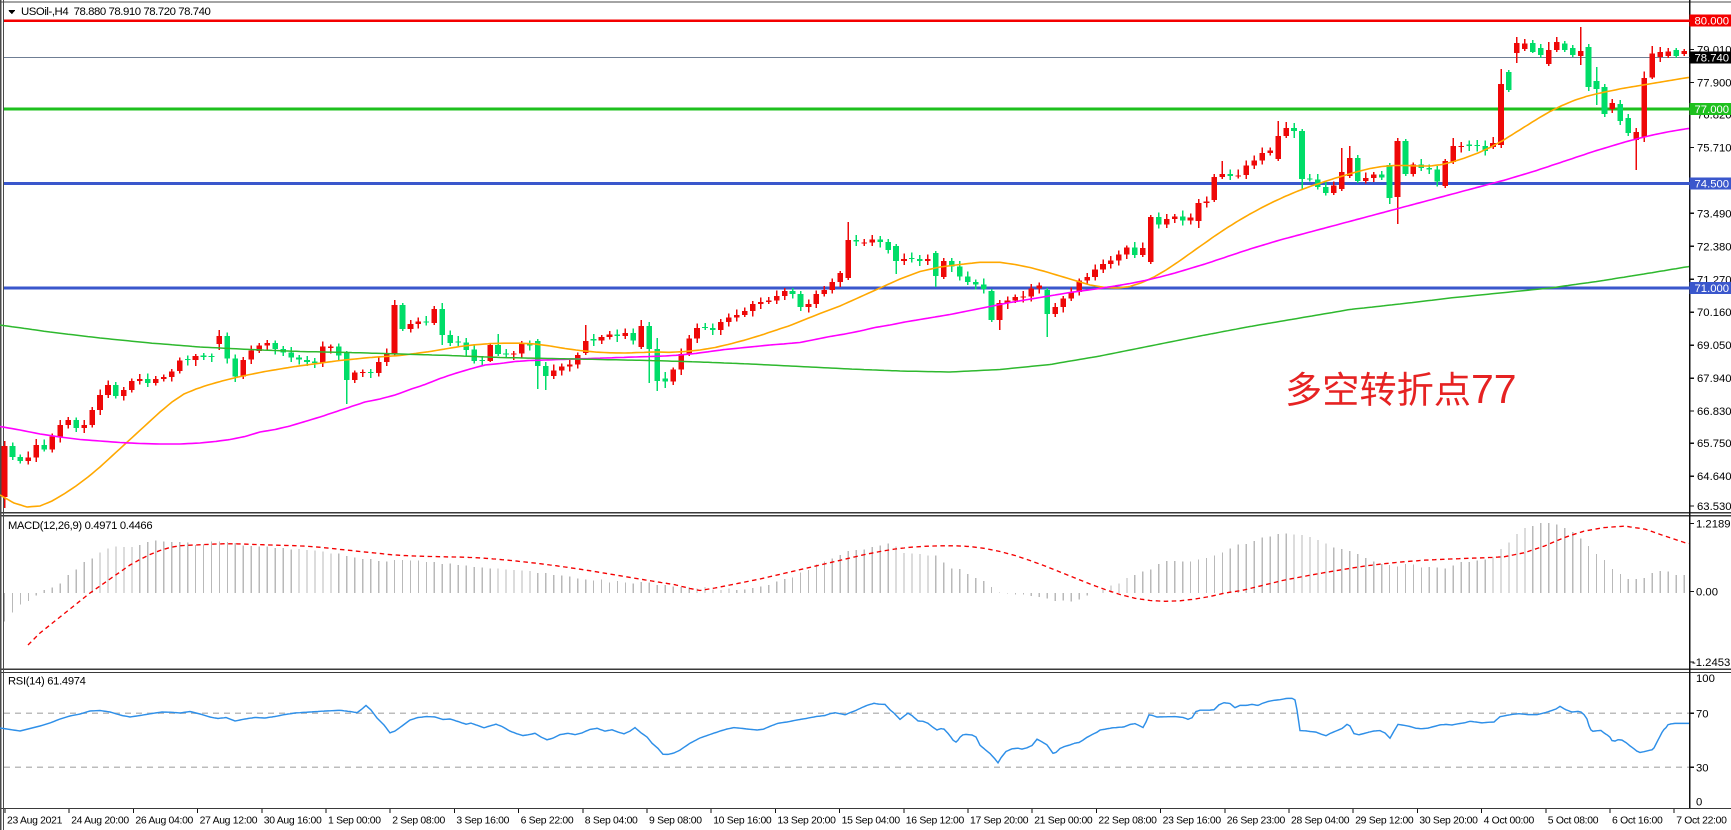 The image size is (1731, 830). What do you see at coordinates (418, 821) in the screenshot?
I see `svg-text: 2 Sep 08:00` at bounding box center [418, 821].